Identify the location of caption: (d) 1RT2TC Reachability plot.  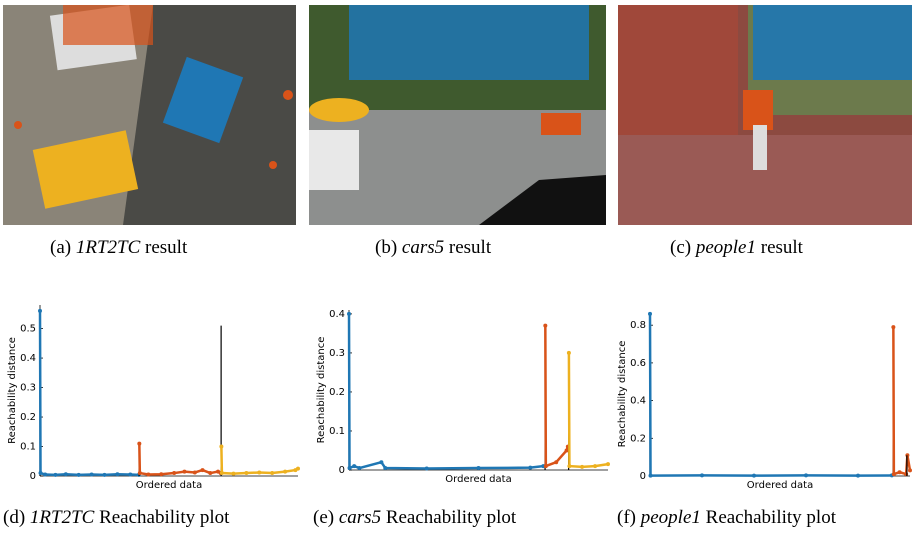
(151, 517).